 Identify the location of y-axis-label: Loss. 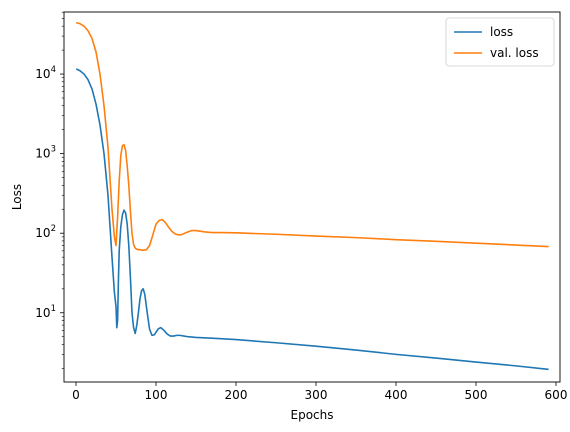
(17, 197).